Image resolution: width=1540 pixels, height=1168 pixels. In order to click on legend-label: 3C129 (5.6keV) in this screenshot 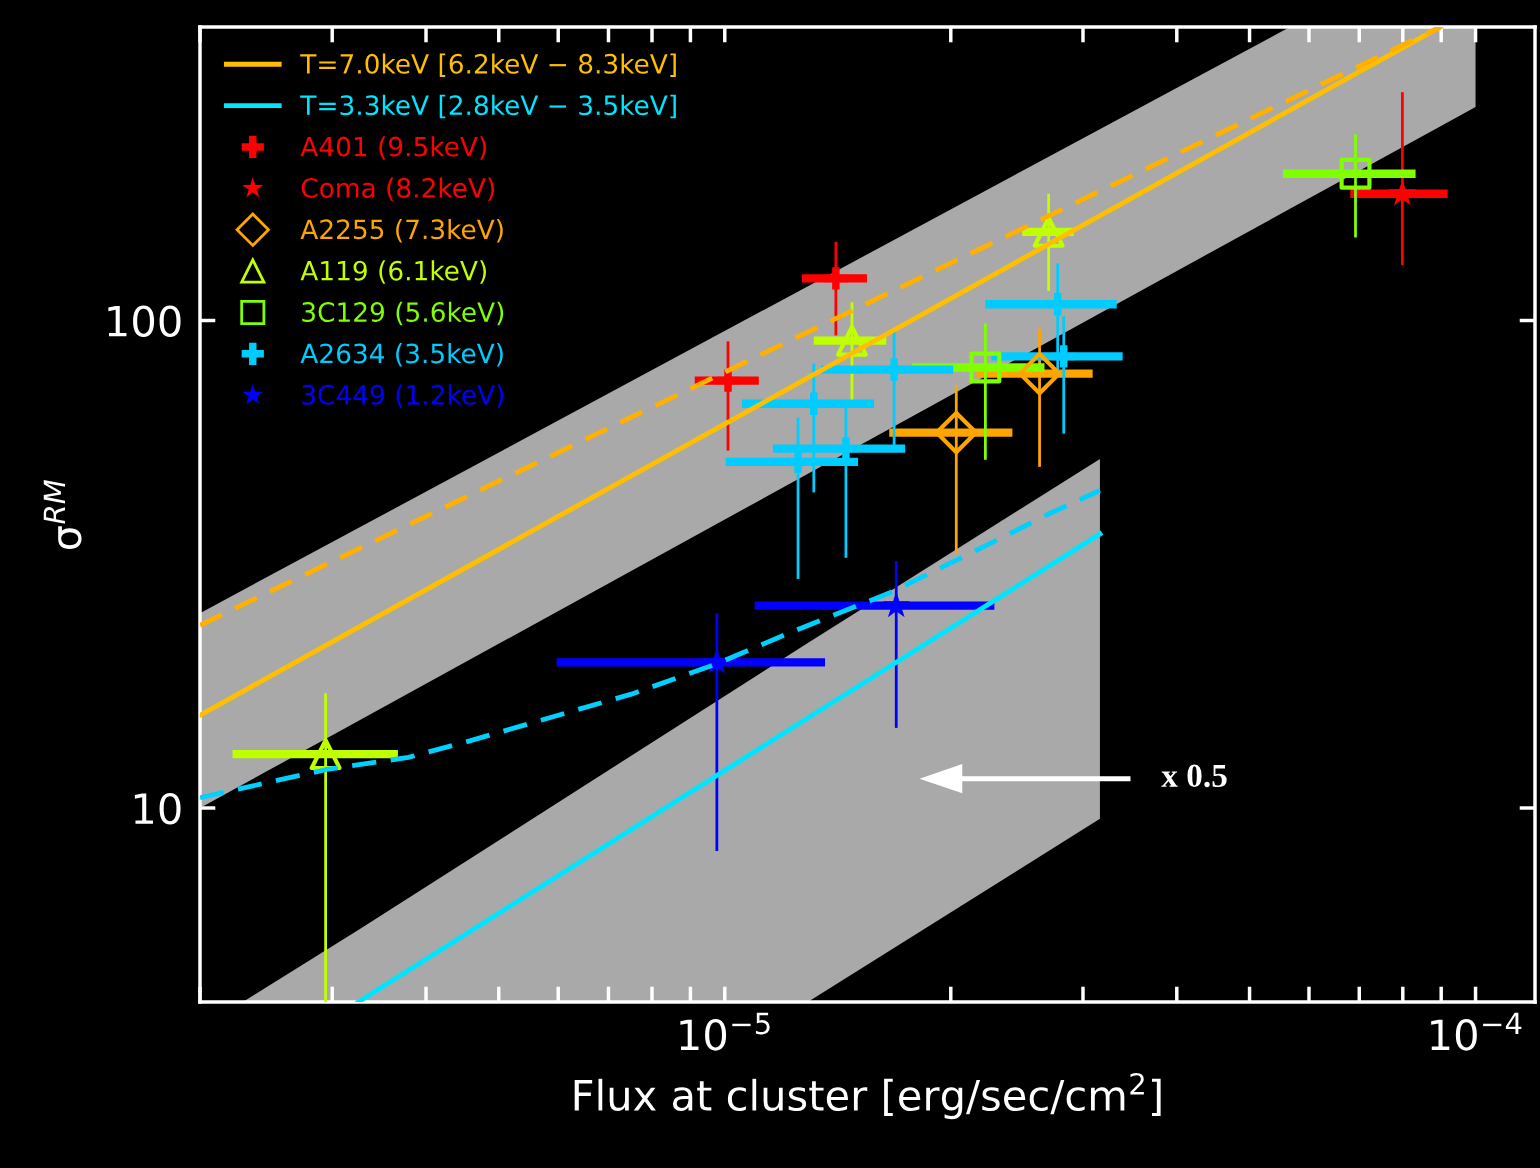, I will do `click(403, 313)`.